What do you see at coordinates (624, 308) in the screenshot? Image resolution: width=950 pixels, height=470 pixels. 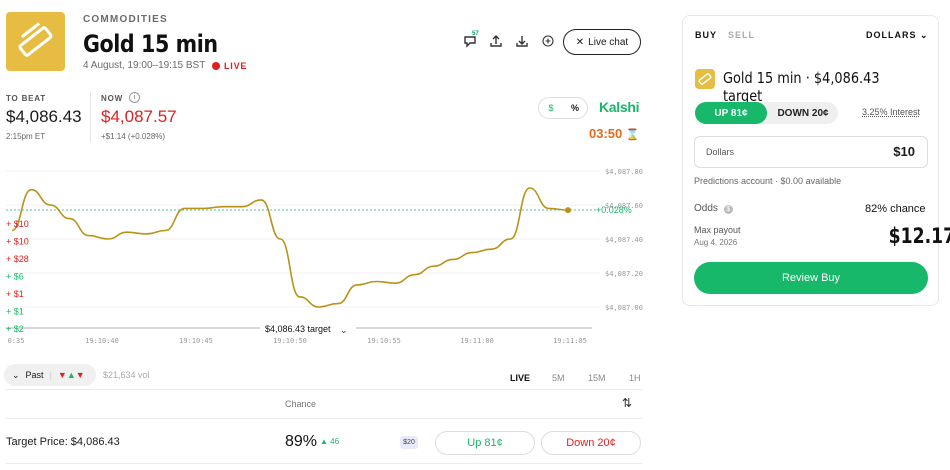 I see `y-tick-label: $4,087.00` at bounding box center [624, 308].